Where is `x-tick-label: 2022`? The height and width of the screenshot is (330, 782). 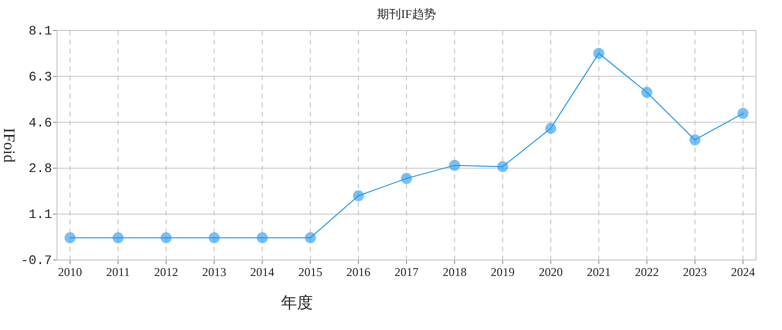 x-tick-label: 2022 is located at coordinates (646, 272).